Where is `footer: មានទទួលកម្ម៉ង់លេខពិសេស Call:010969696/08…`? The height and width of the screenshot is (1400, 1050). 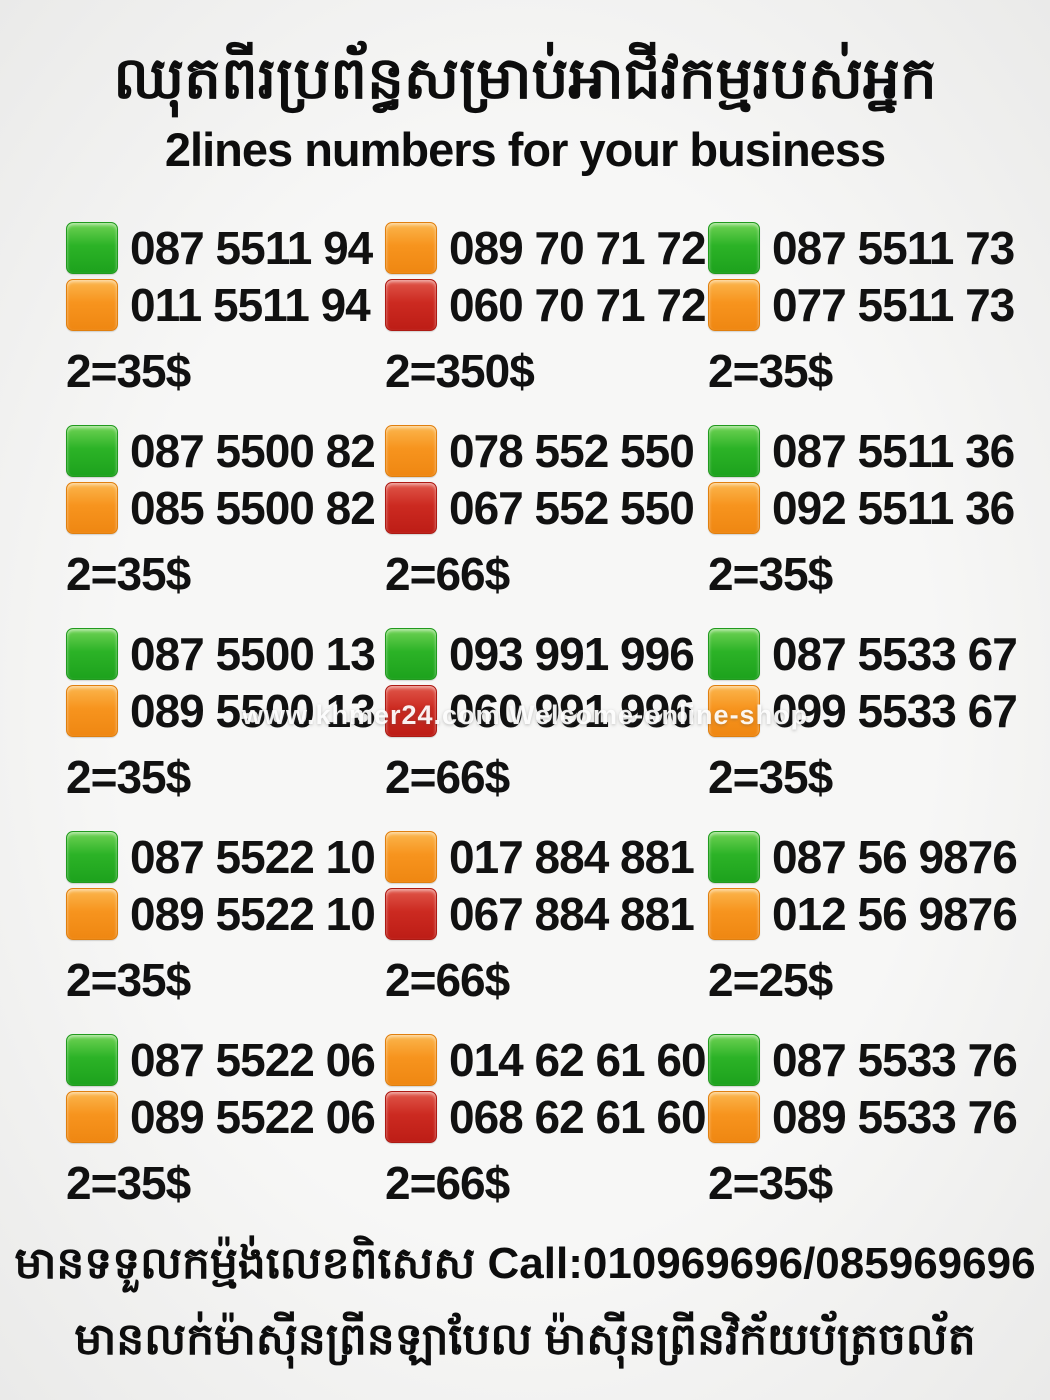 footer: មានទទួលកម្ម៉ង់លេខពិសេស Call:010969696/08… is located at coordinates (525, 1306).